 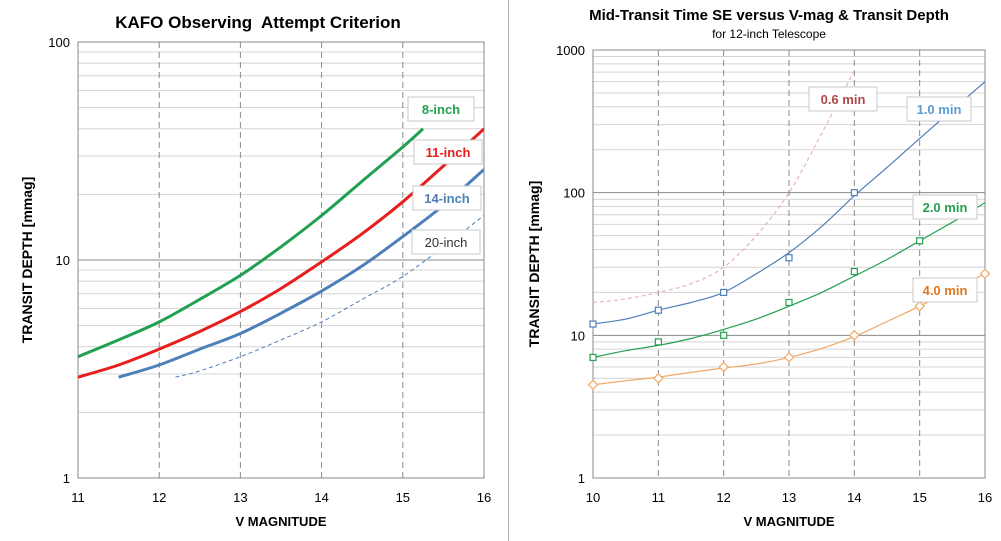 I want to click on series-label-box-2-0-min, so click(x=945, y=207).